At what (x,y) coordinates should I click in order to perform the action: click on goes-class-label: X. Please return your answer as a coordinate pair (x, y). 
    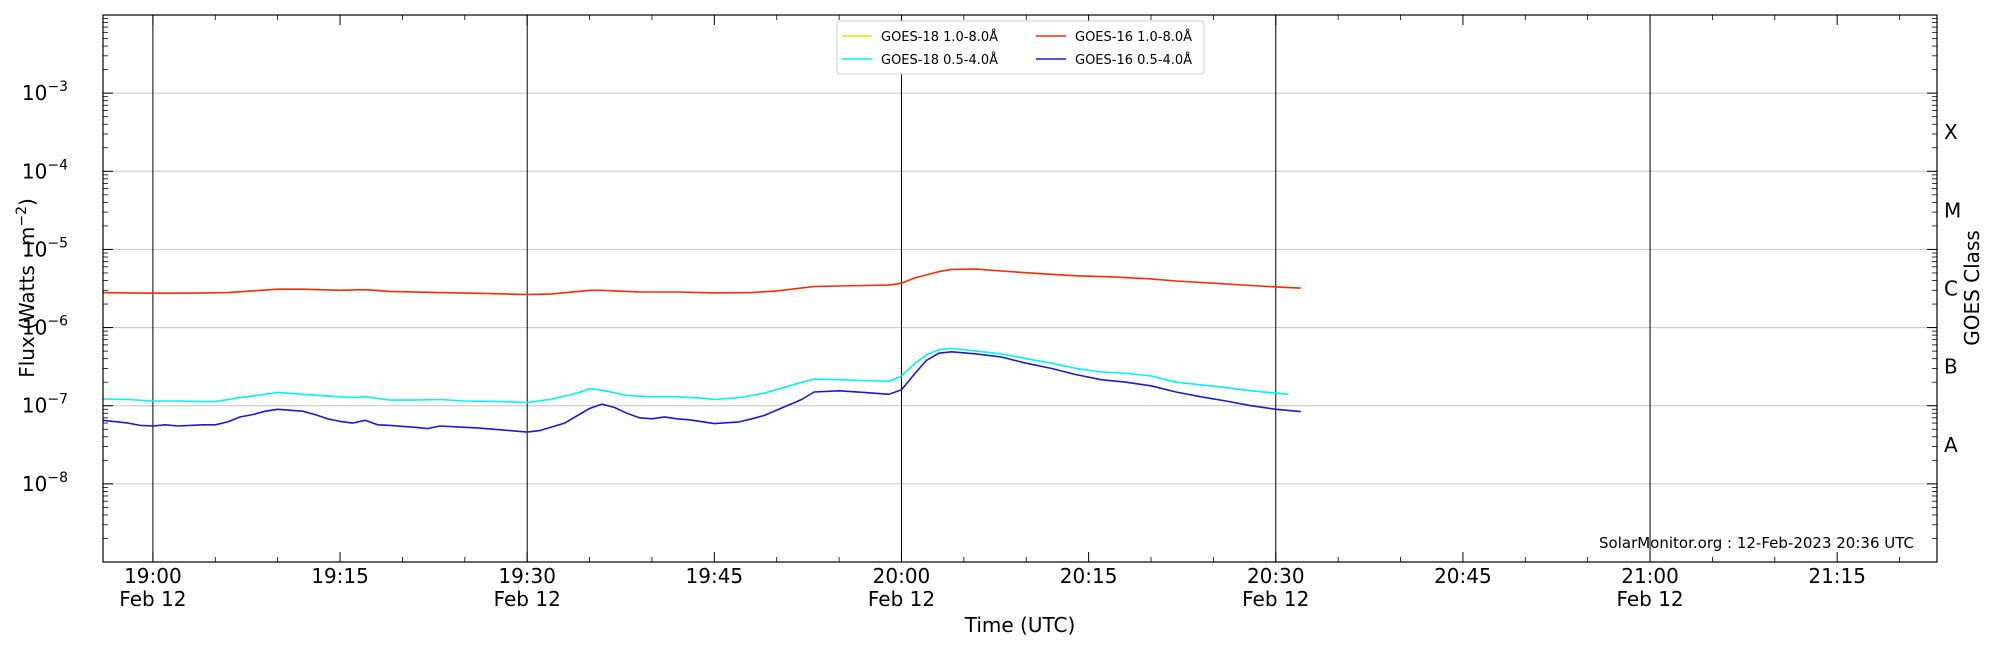
    Looking at the image, I should click on (1951, 132).